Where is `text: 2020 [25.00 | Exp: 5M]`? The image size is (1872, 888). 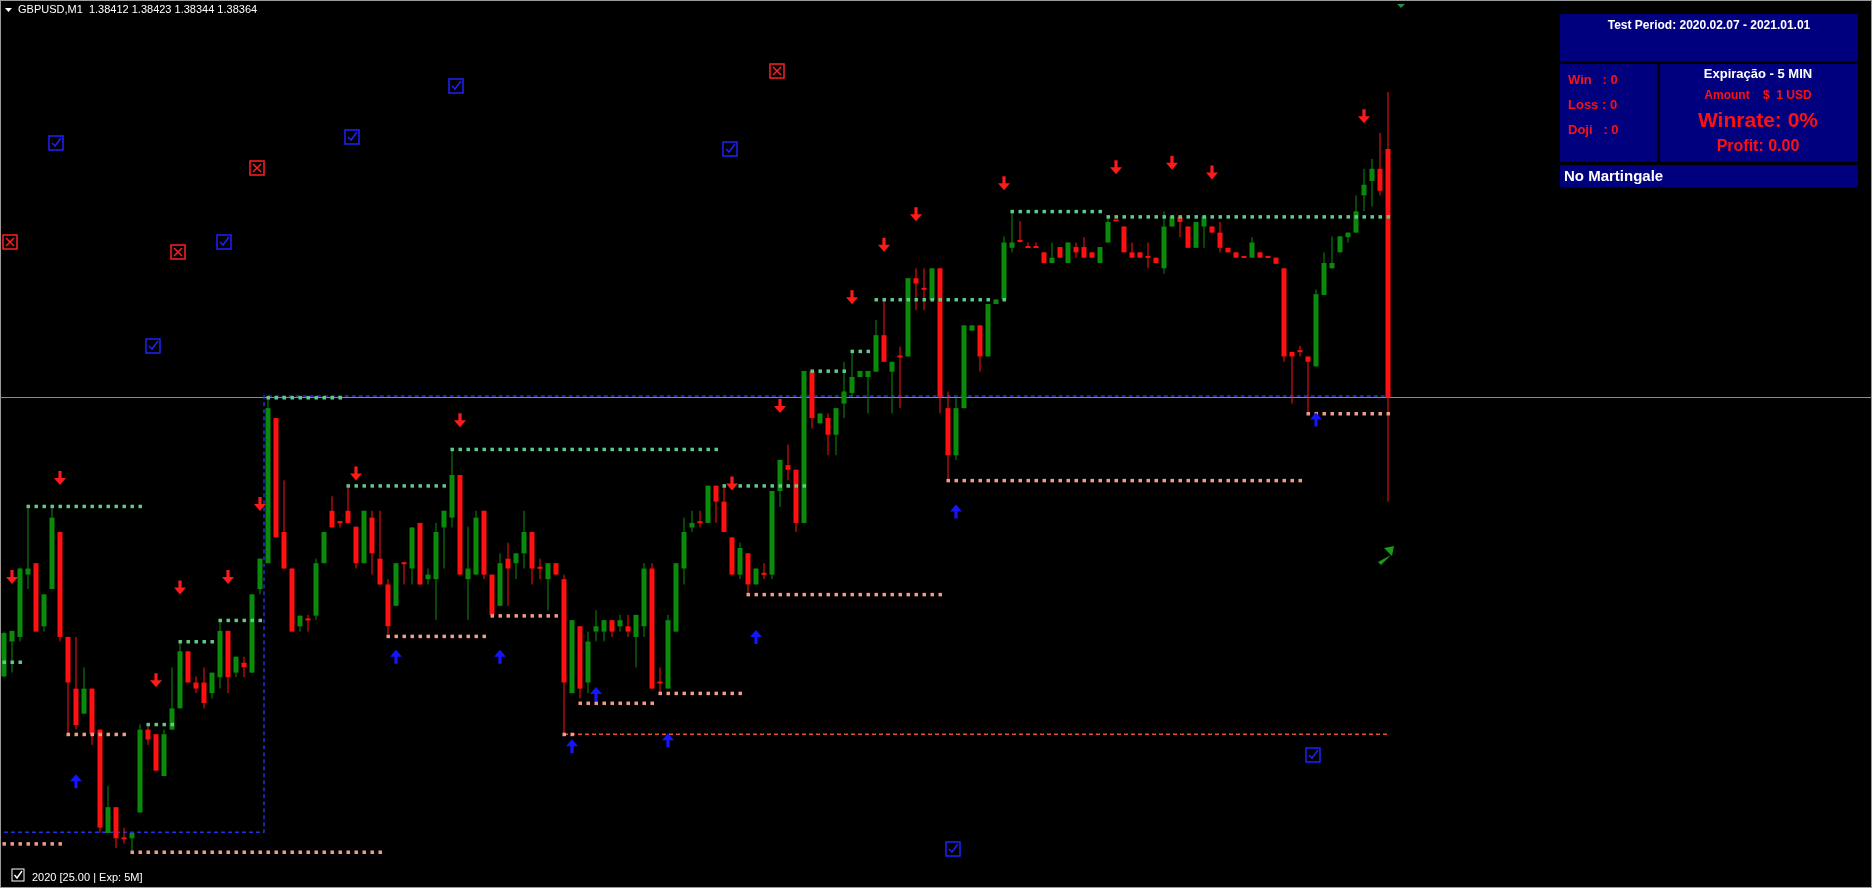
text: 2020 [25.00 | Exp: 5M] is located at coordinates (87, 877).